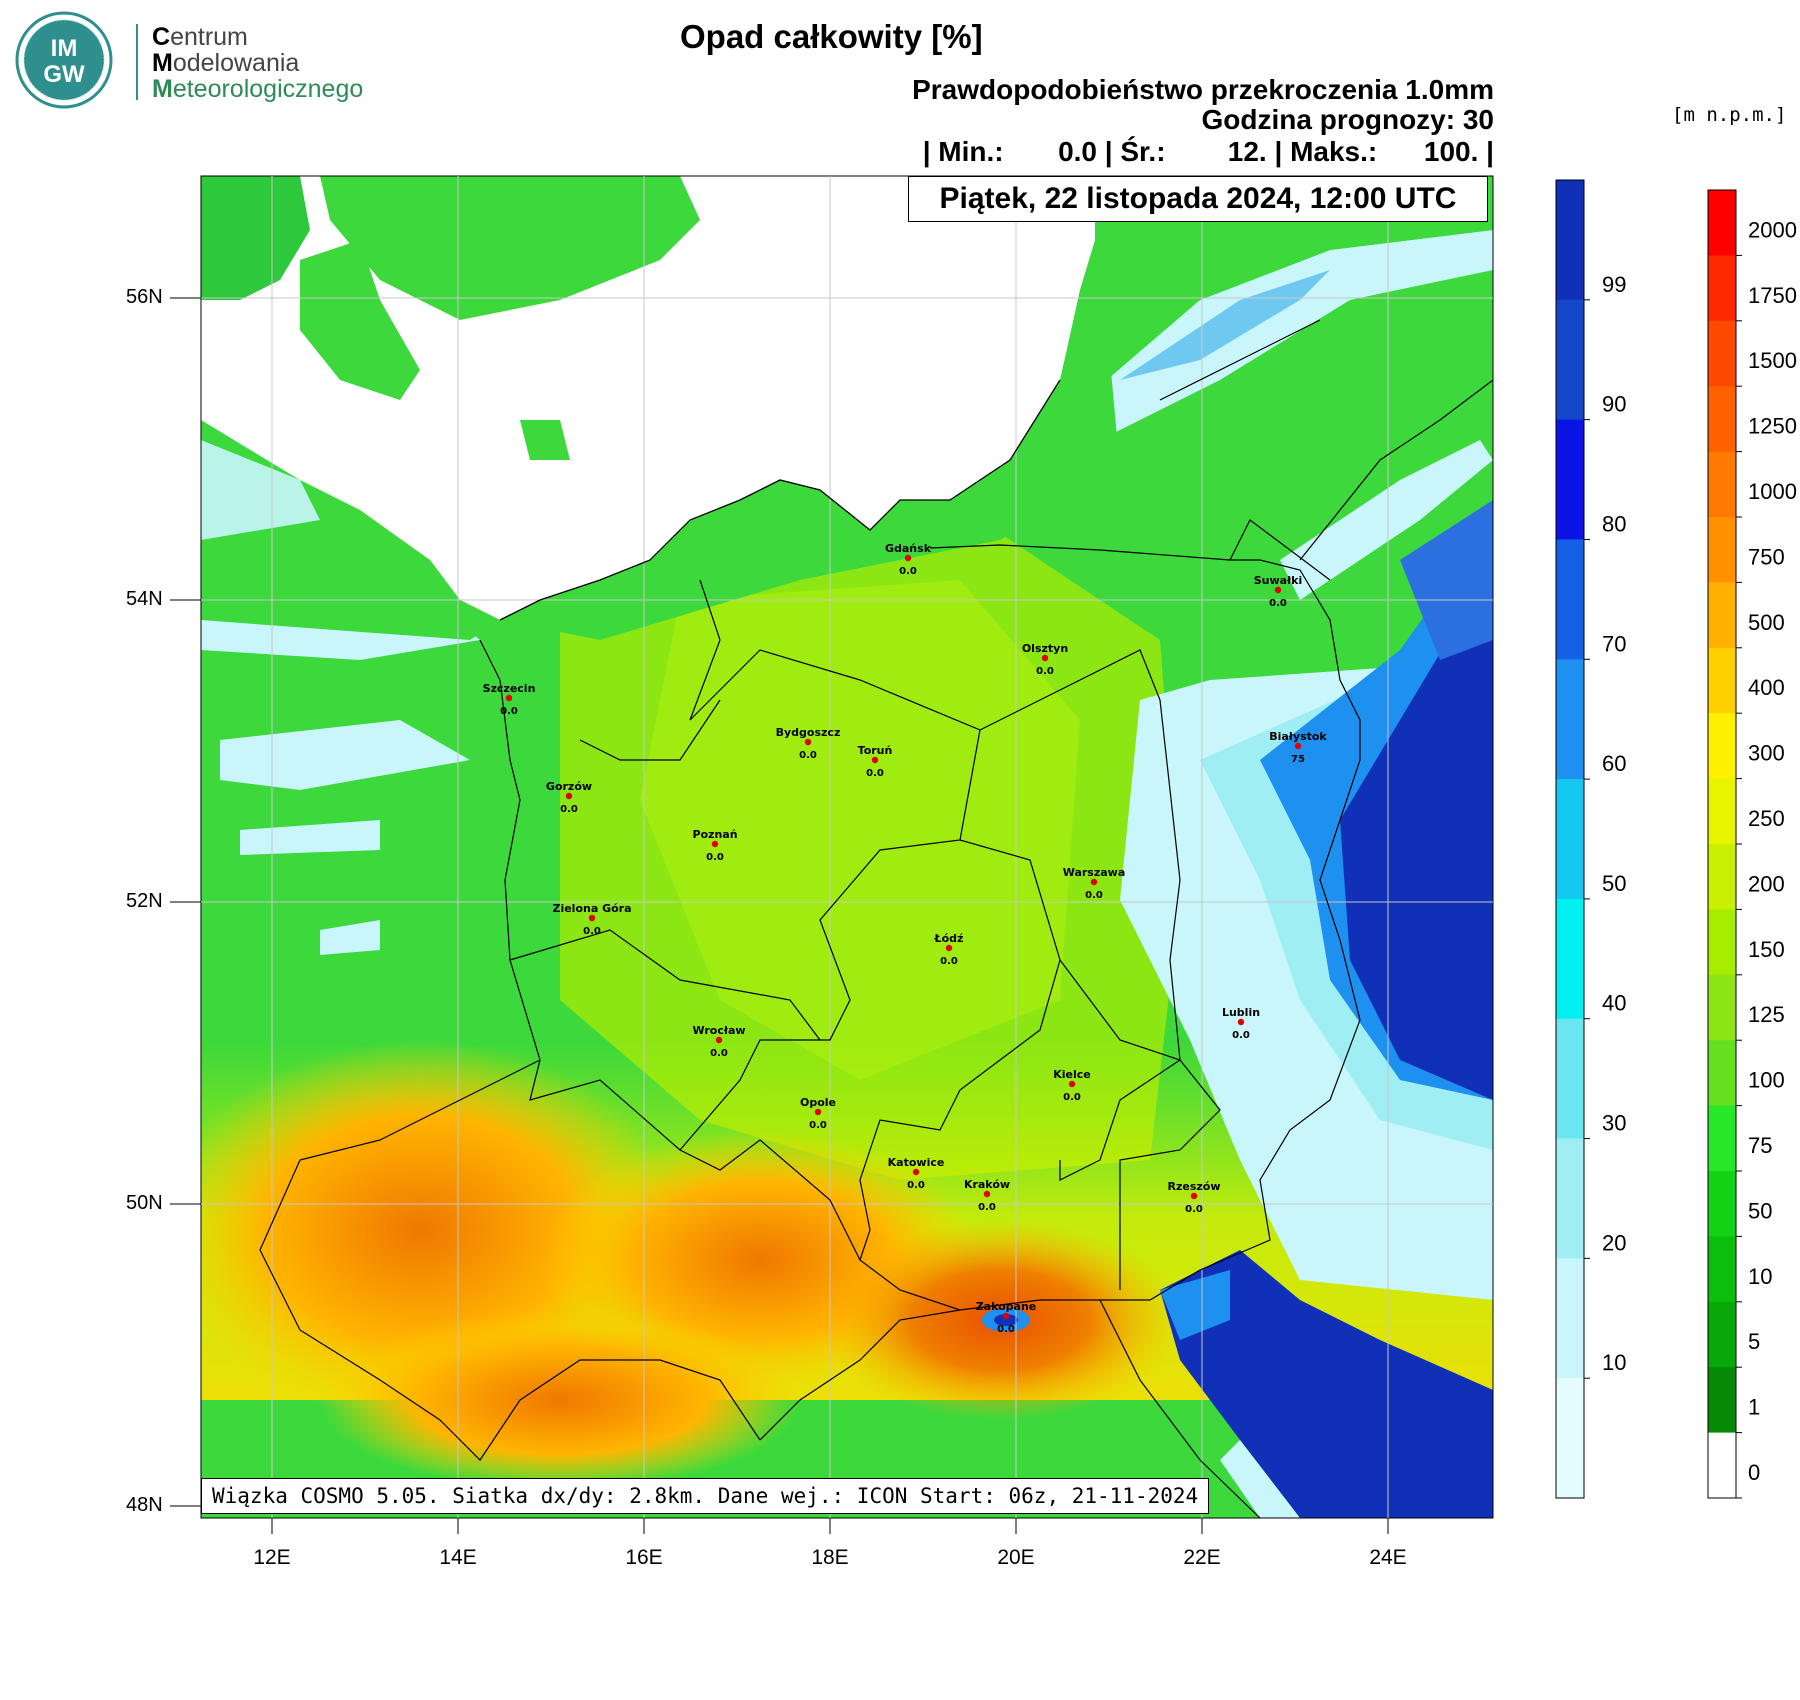 Image resolution: width=1800 pixels, height=1700 pixels. What do you see at coordinates (916, 1162) in the screenshot?
I see `city-name-label: Katowice` at bounding box center [916, 1162].